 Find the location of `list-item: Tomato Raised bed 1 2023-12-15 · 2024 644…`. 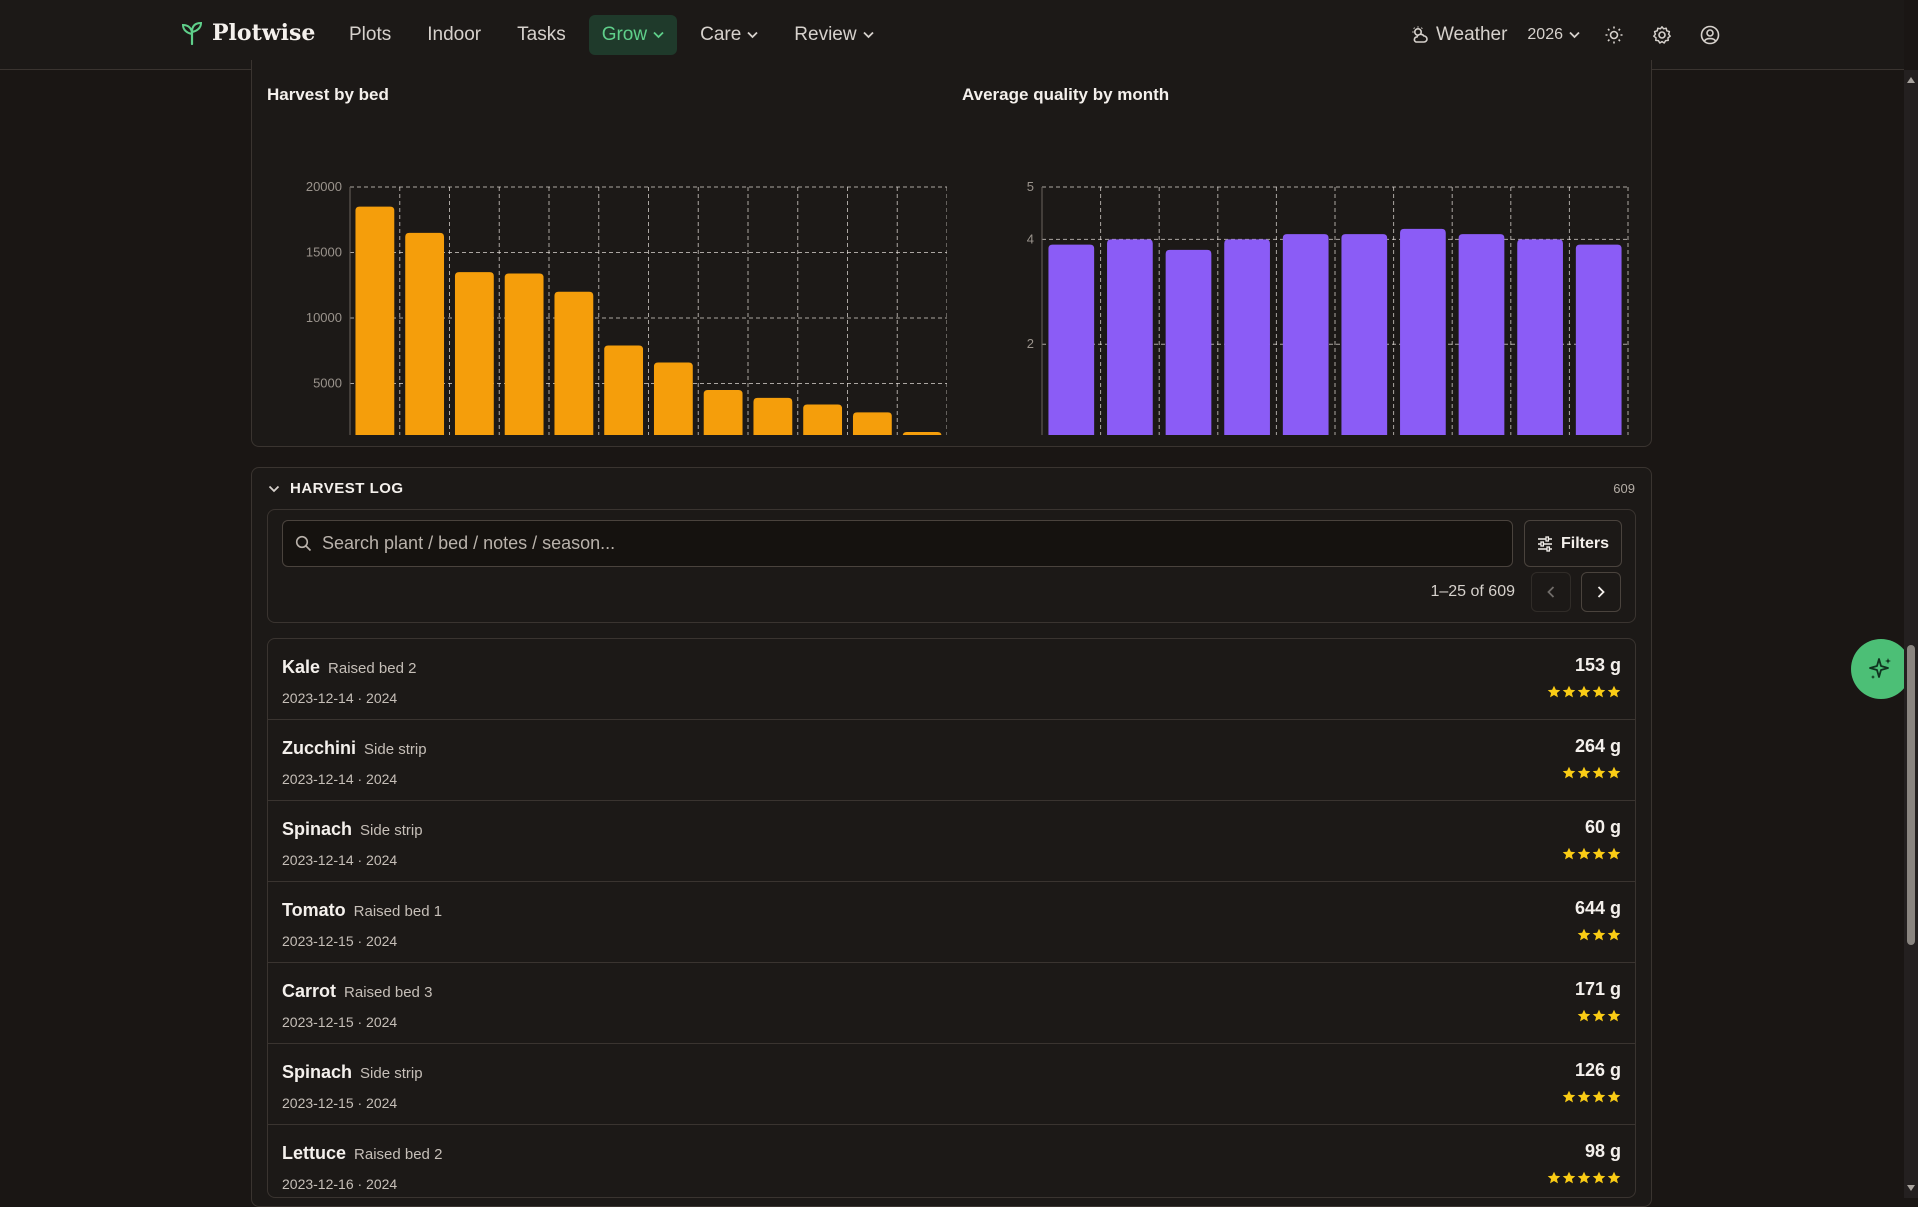

list-item: Tomato Raised bed 1 2023-12-15 · 2024 644… is located at coordinates (951, 922).